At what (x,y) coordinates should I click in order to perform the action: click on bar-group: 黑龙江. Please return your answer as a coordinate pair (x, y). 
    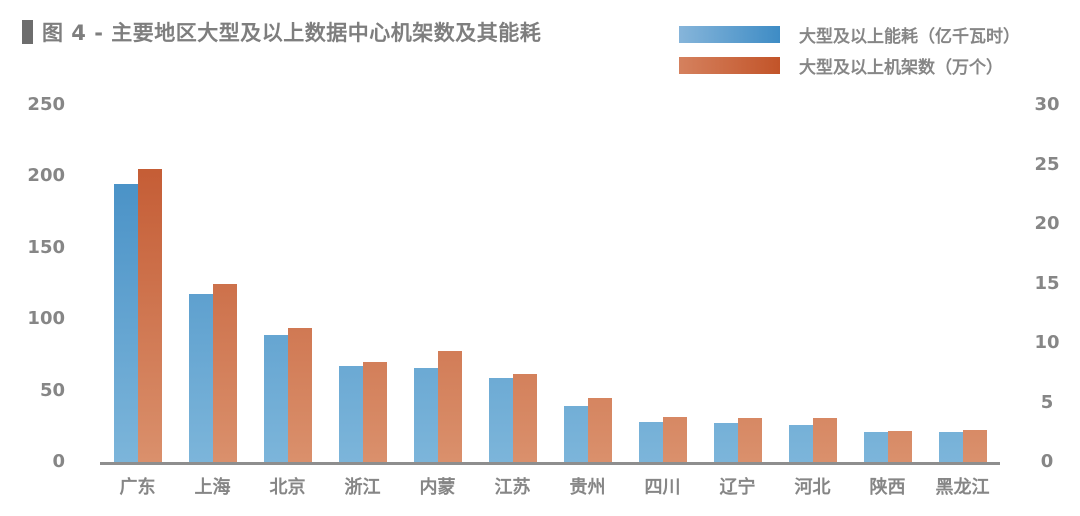
    Looking at the image, I should click on (962, 301).